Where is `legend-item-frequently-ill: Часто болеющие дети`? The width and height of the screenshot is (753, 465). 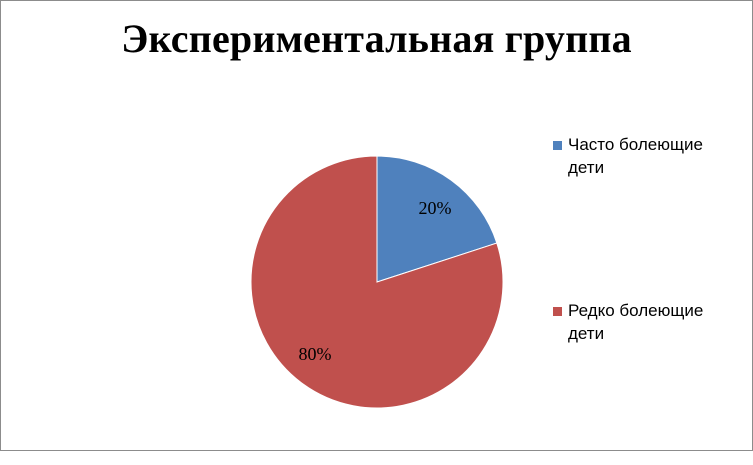
legend-item-frequently-ill: Часто болеющие дети is located at coordinates (648, 172).